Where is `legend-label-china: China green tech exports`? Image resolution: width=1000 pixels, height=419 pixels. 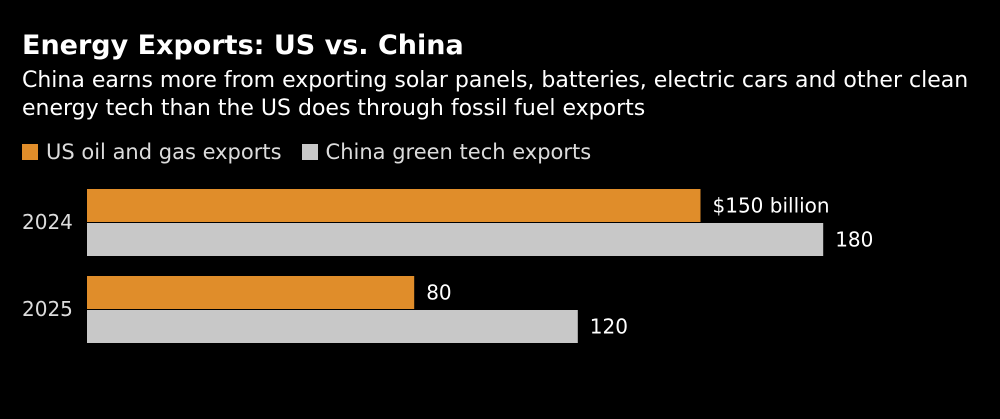
legend-label-china: China green tech exports is located at coordinates (458, 152).